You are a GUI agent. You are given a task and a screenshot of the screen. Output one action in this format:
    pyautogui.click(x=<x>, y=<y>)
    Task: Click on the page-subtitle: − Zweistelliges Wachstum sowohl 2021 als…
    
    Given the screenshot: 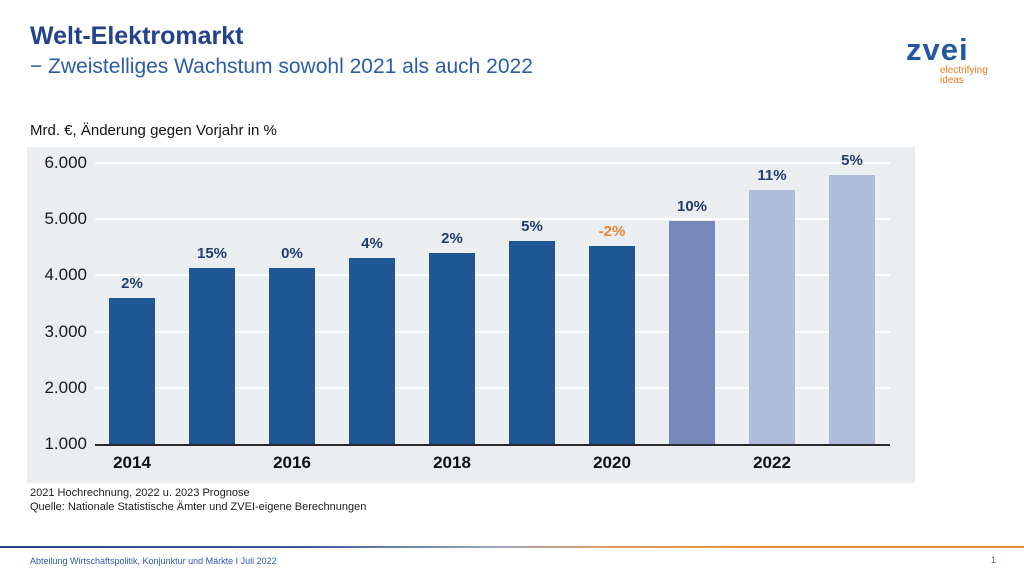 What is the action you would take?
    pyautogui.click(x=281, y=66)
    